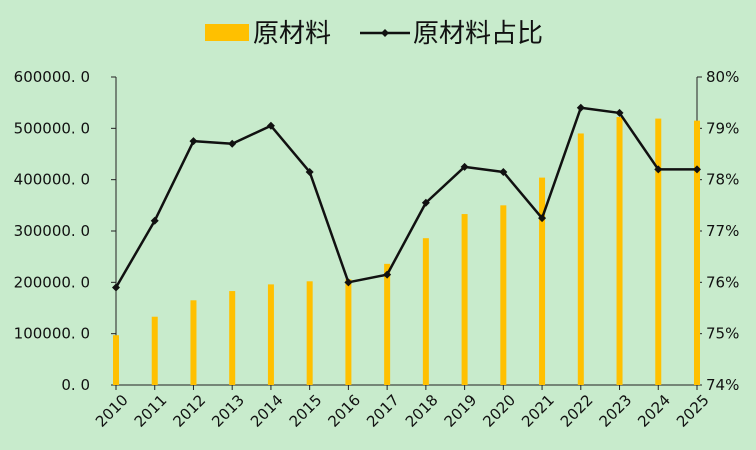 This screenshot has width=756, height=450. What do you see at coordinates (52, 231) in the screenshot?
I see `y-left-tick-label: 300000. 0` at bounding box center [52, 231].